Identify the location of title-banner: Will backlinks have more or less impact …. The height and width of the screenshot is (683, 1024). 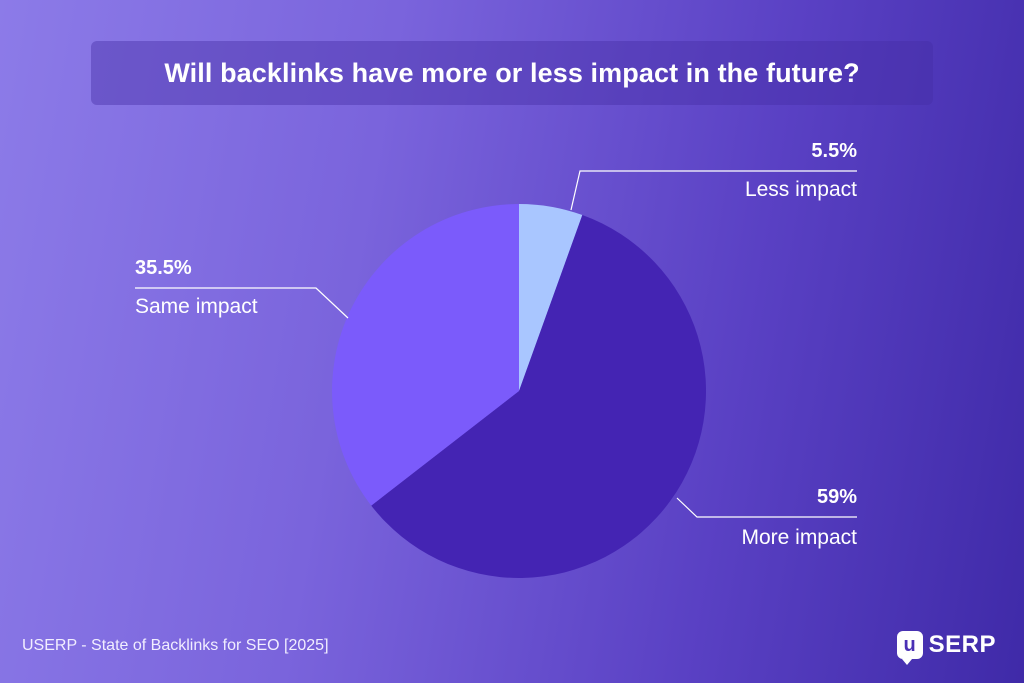
(512, 73).